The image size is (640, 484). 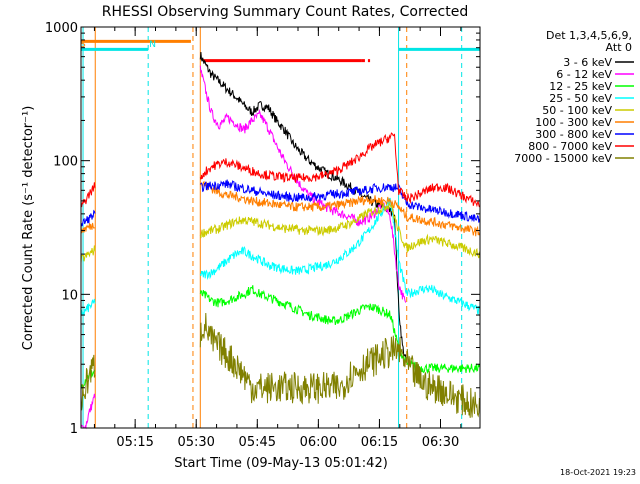 I want to click on legend-header-line-2: Att 0, so click(x=619, y=47).